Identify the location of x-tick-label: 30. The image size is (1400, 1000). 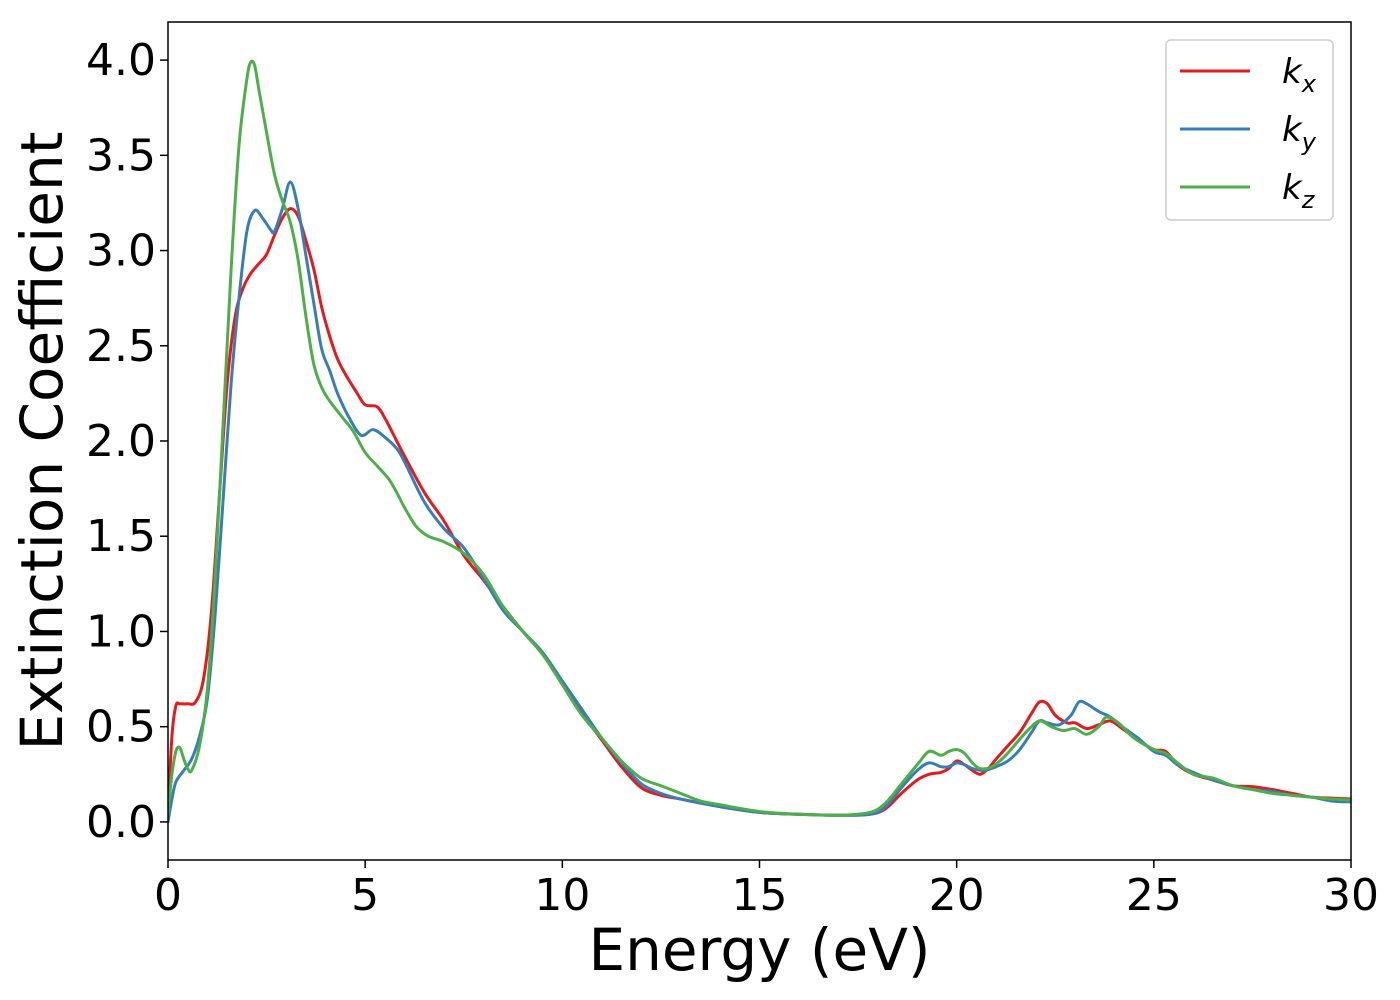
(1351, 895).